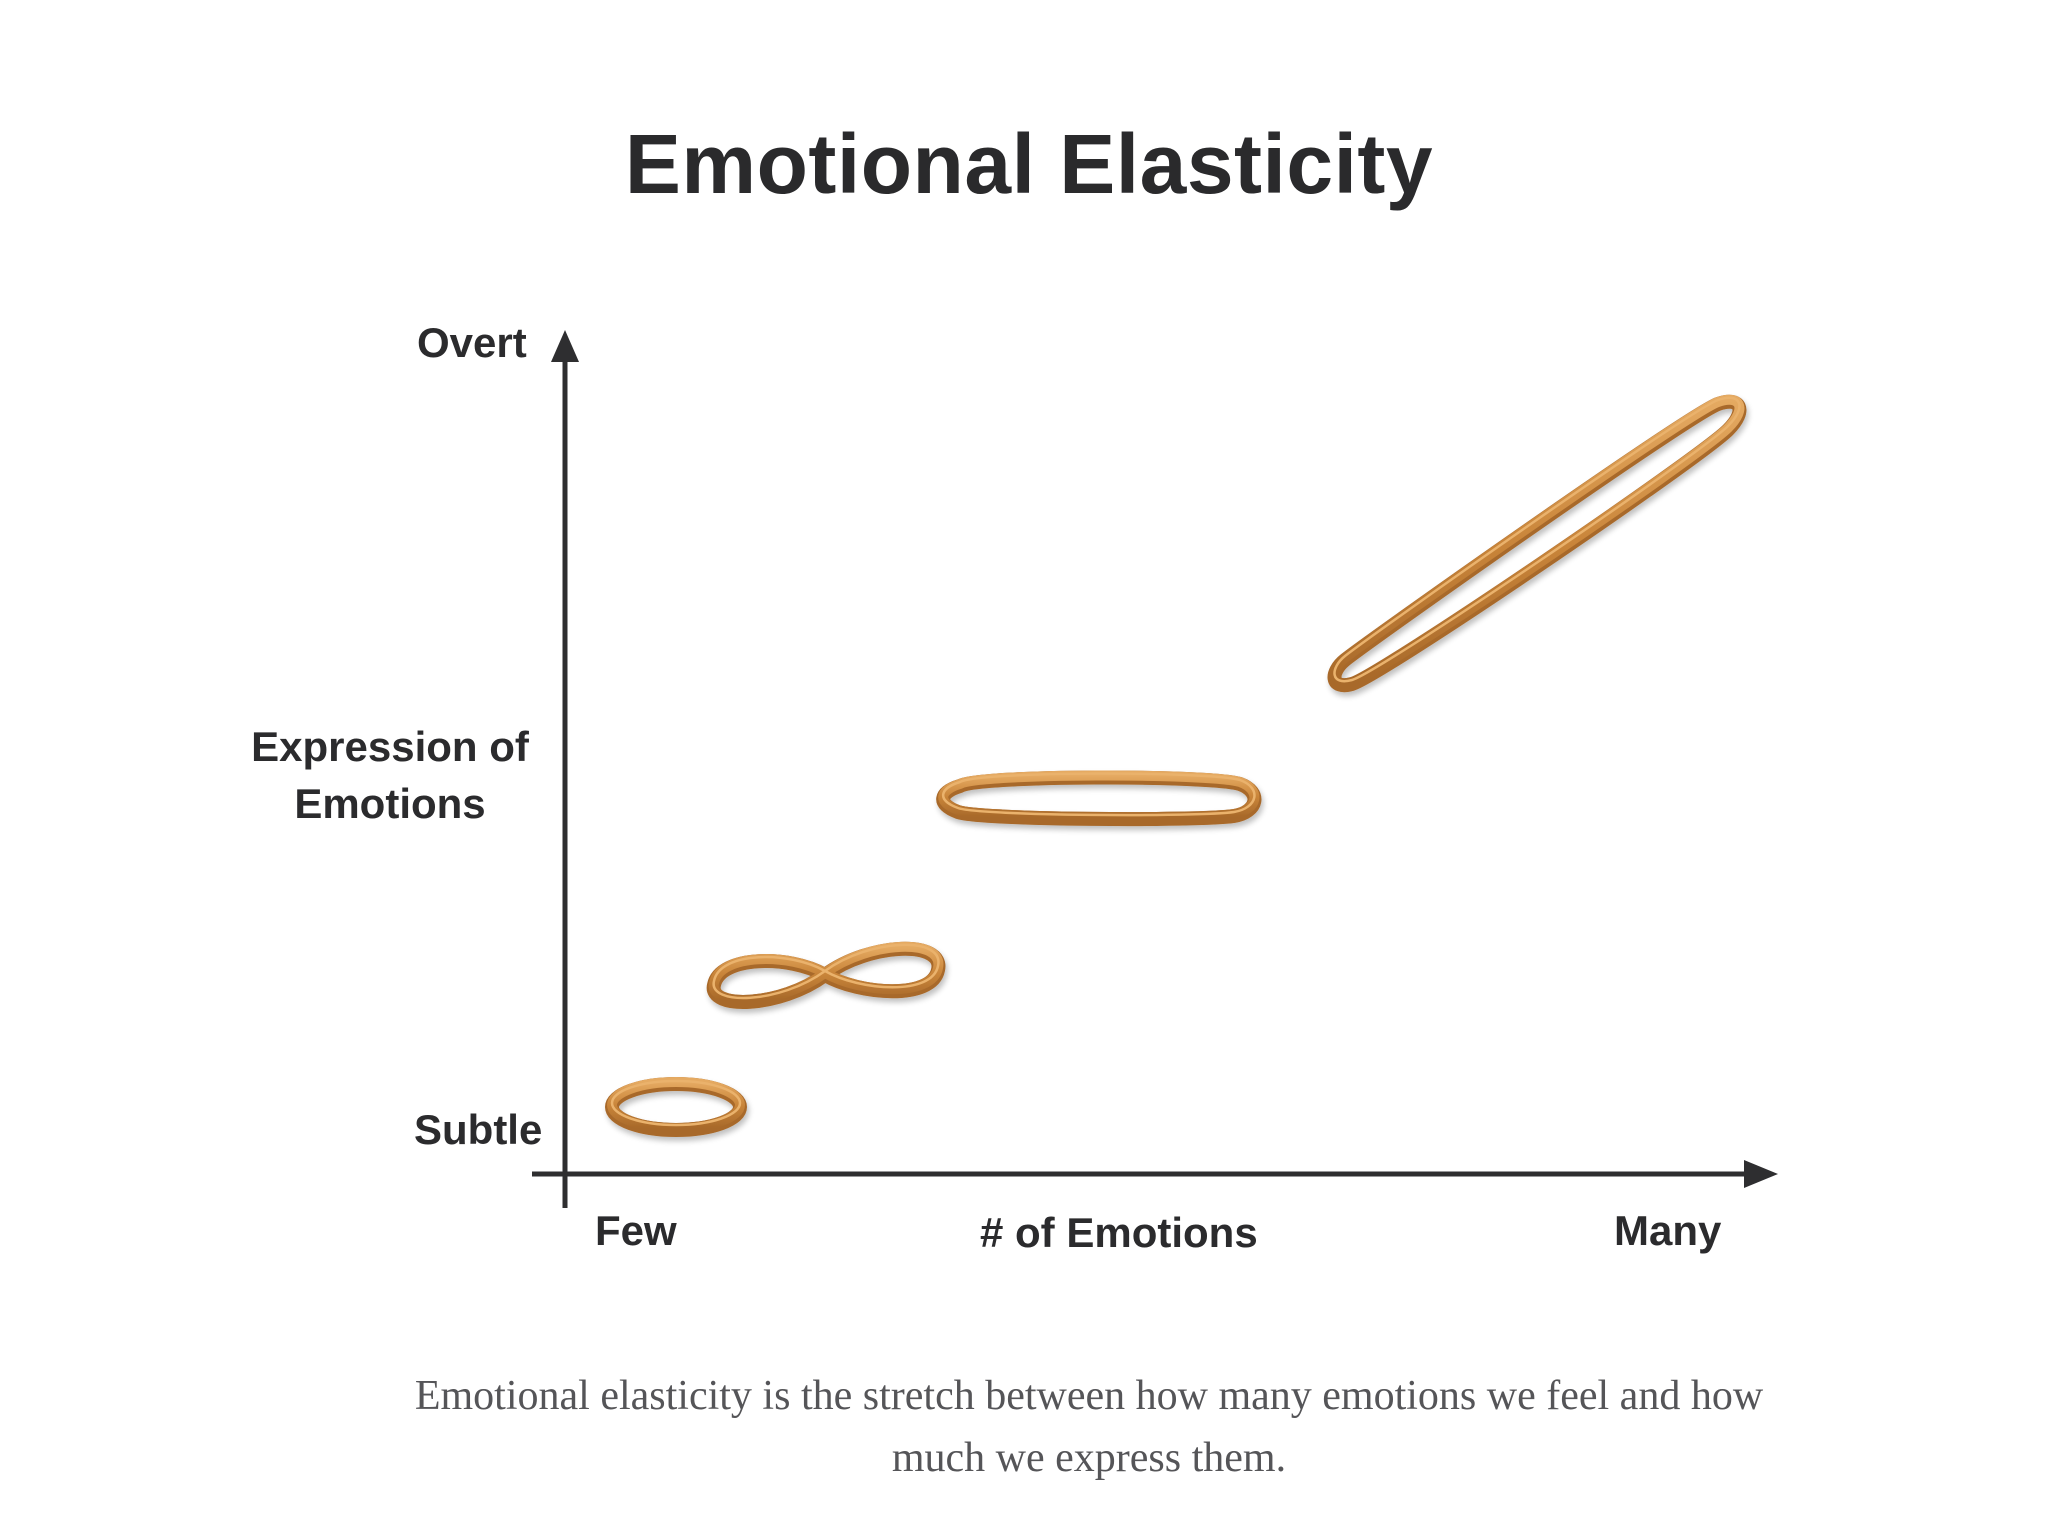 The image size is (2058, 1536). Describe the element at coordinates (676, 1107) in the screenshot. I see `rubber-band-loop` at that location.